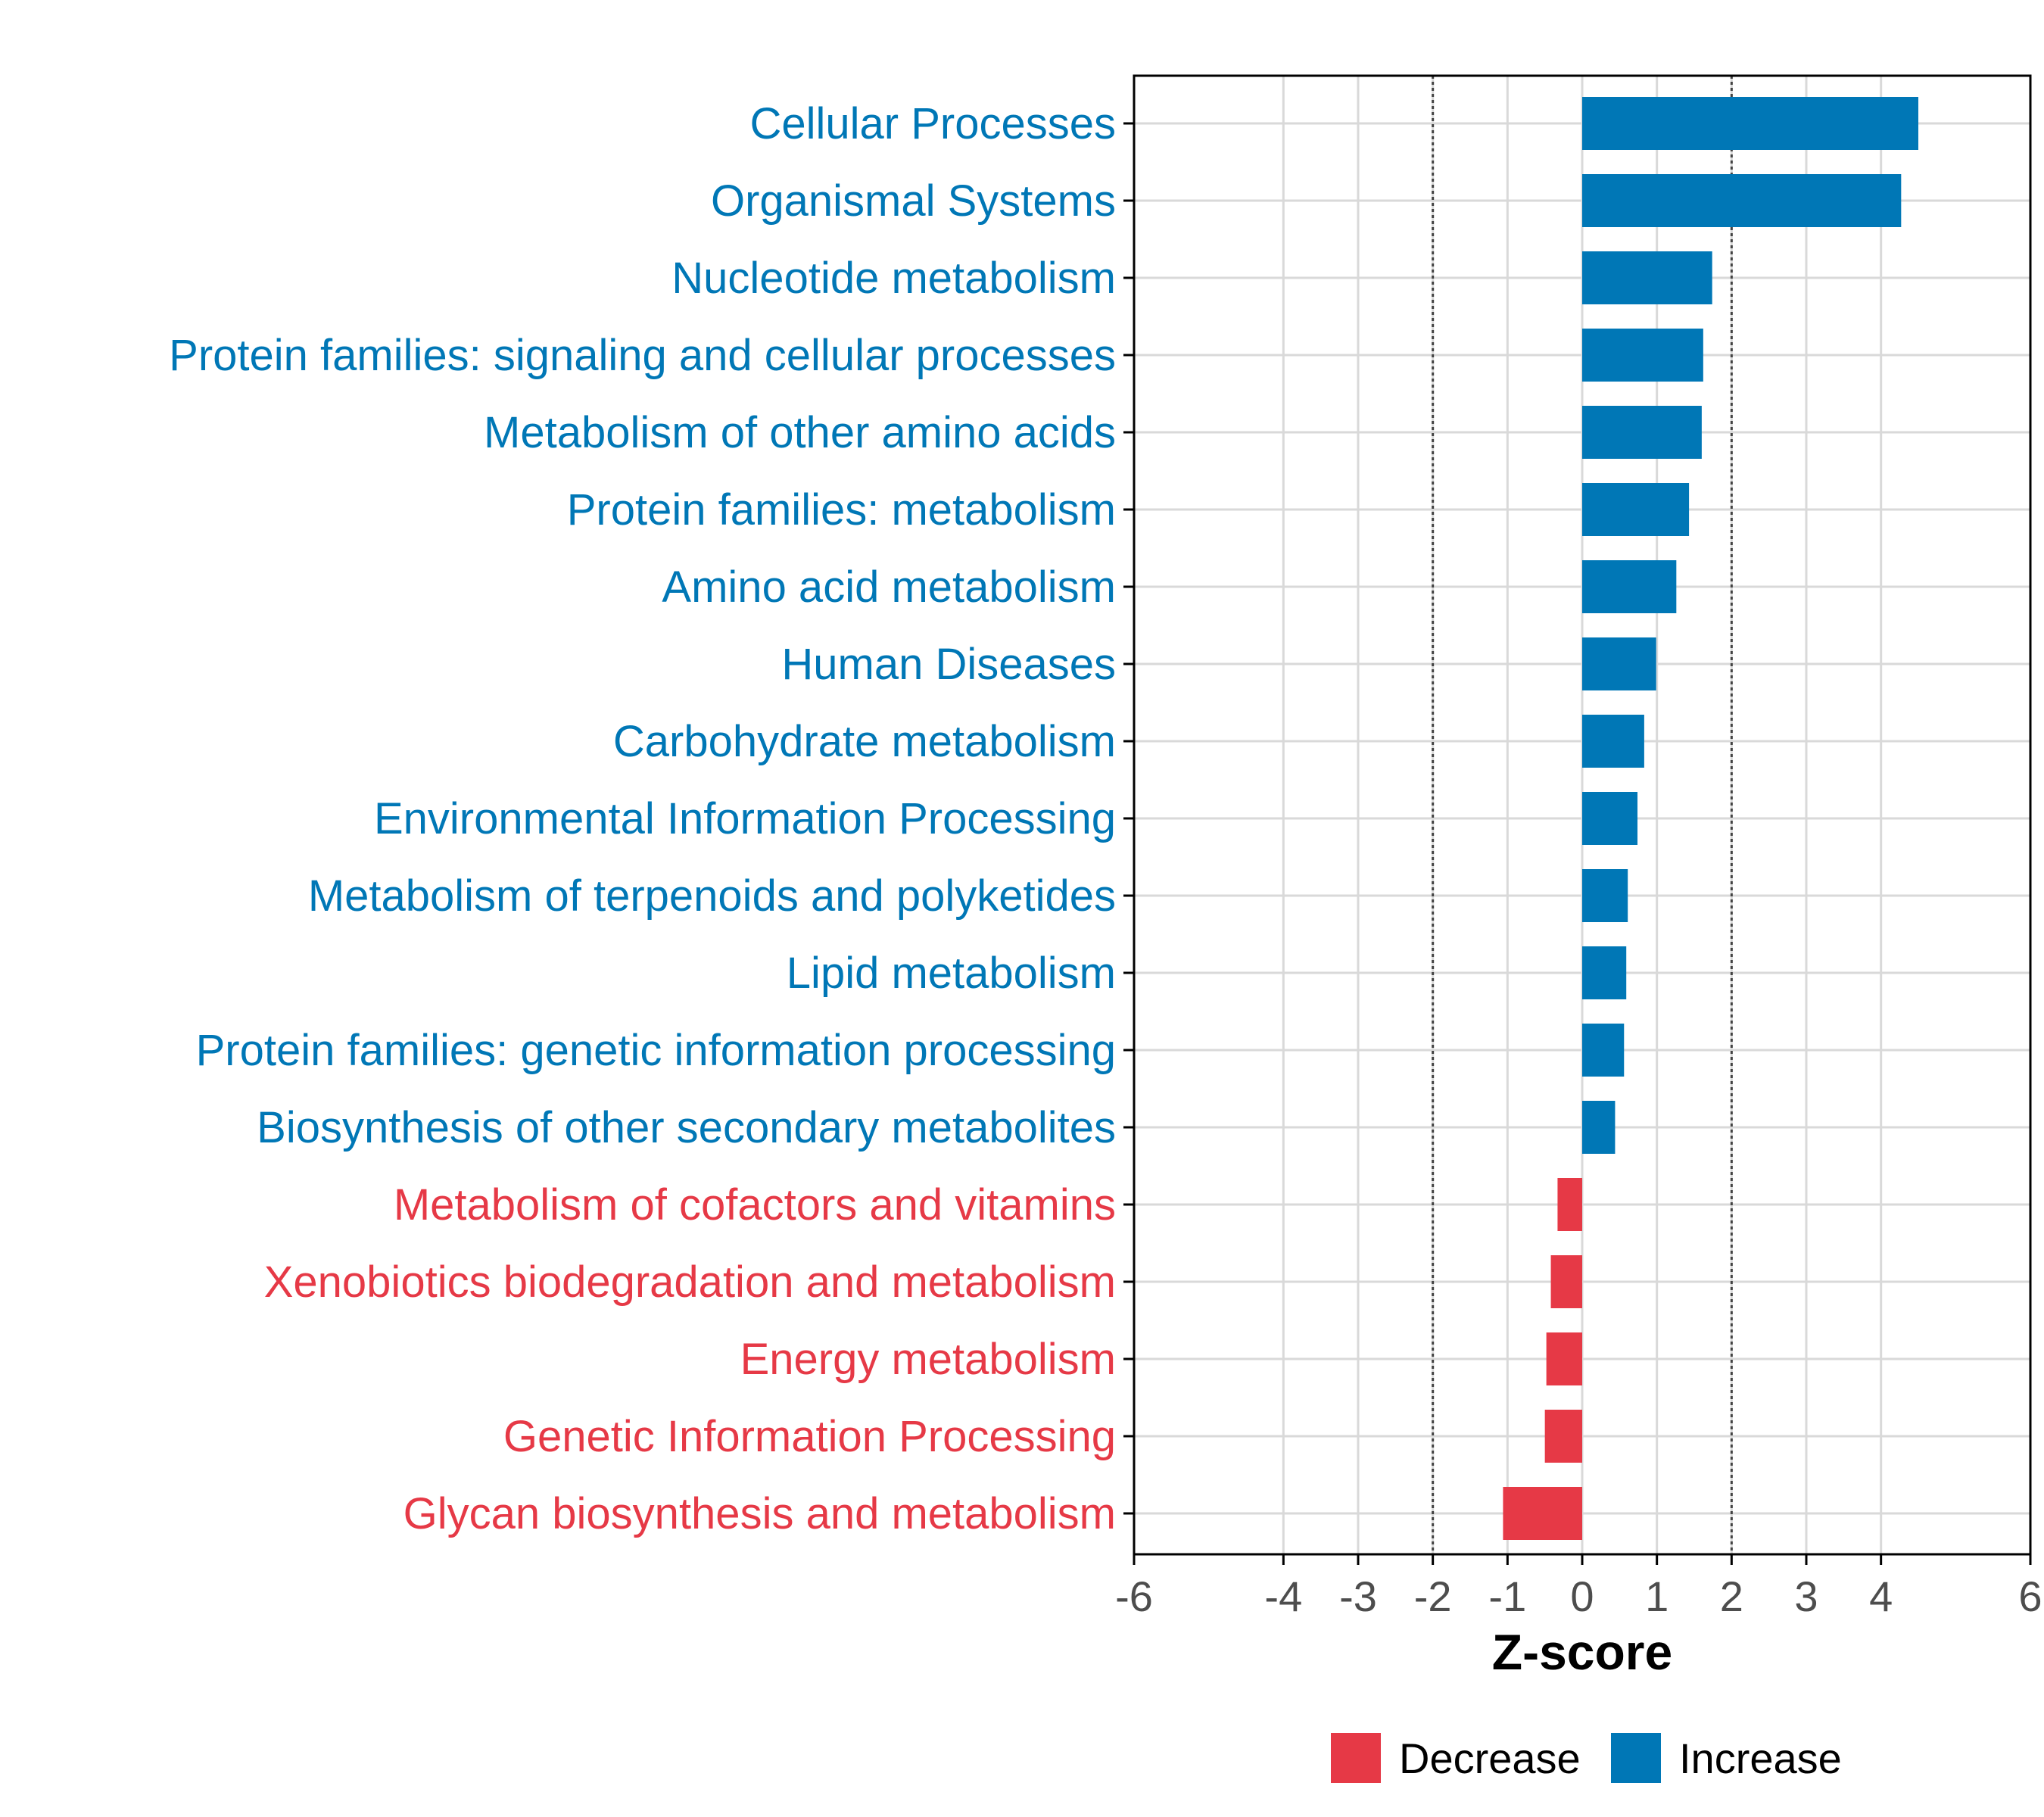  I want to click on x-tick-label: 4, so click(1881, 1596).